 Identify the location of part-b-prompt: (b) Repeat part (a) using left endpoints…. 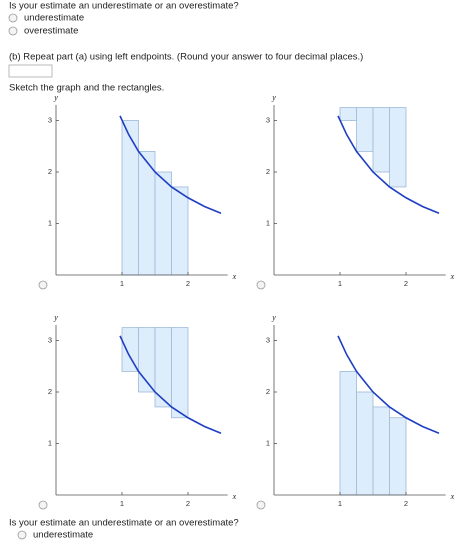
(186, 57).